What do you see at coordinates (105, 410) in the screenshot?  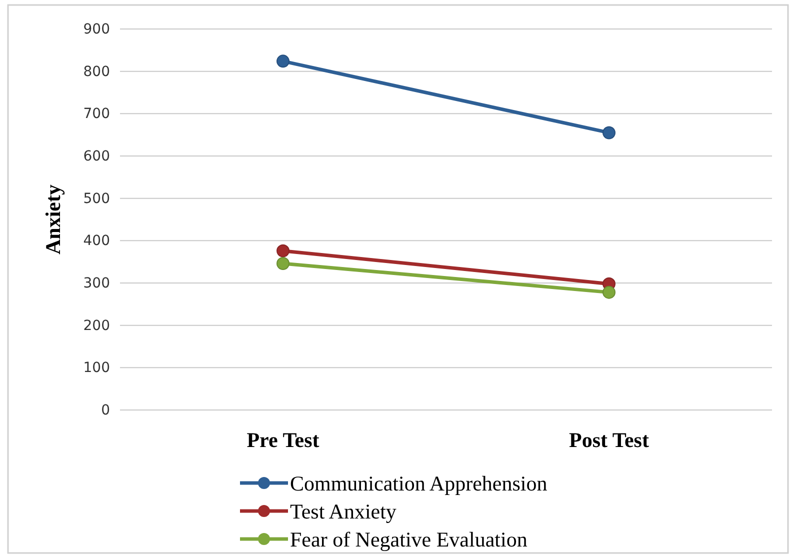 I see `y-tick-label: 0` at bounding box center [105, 410].